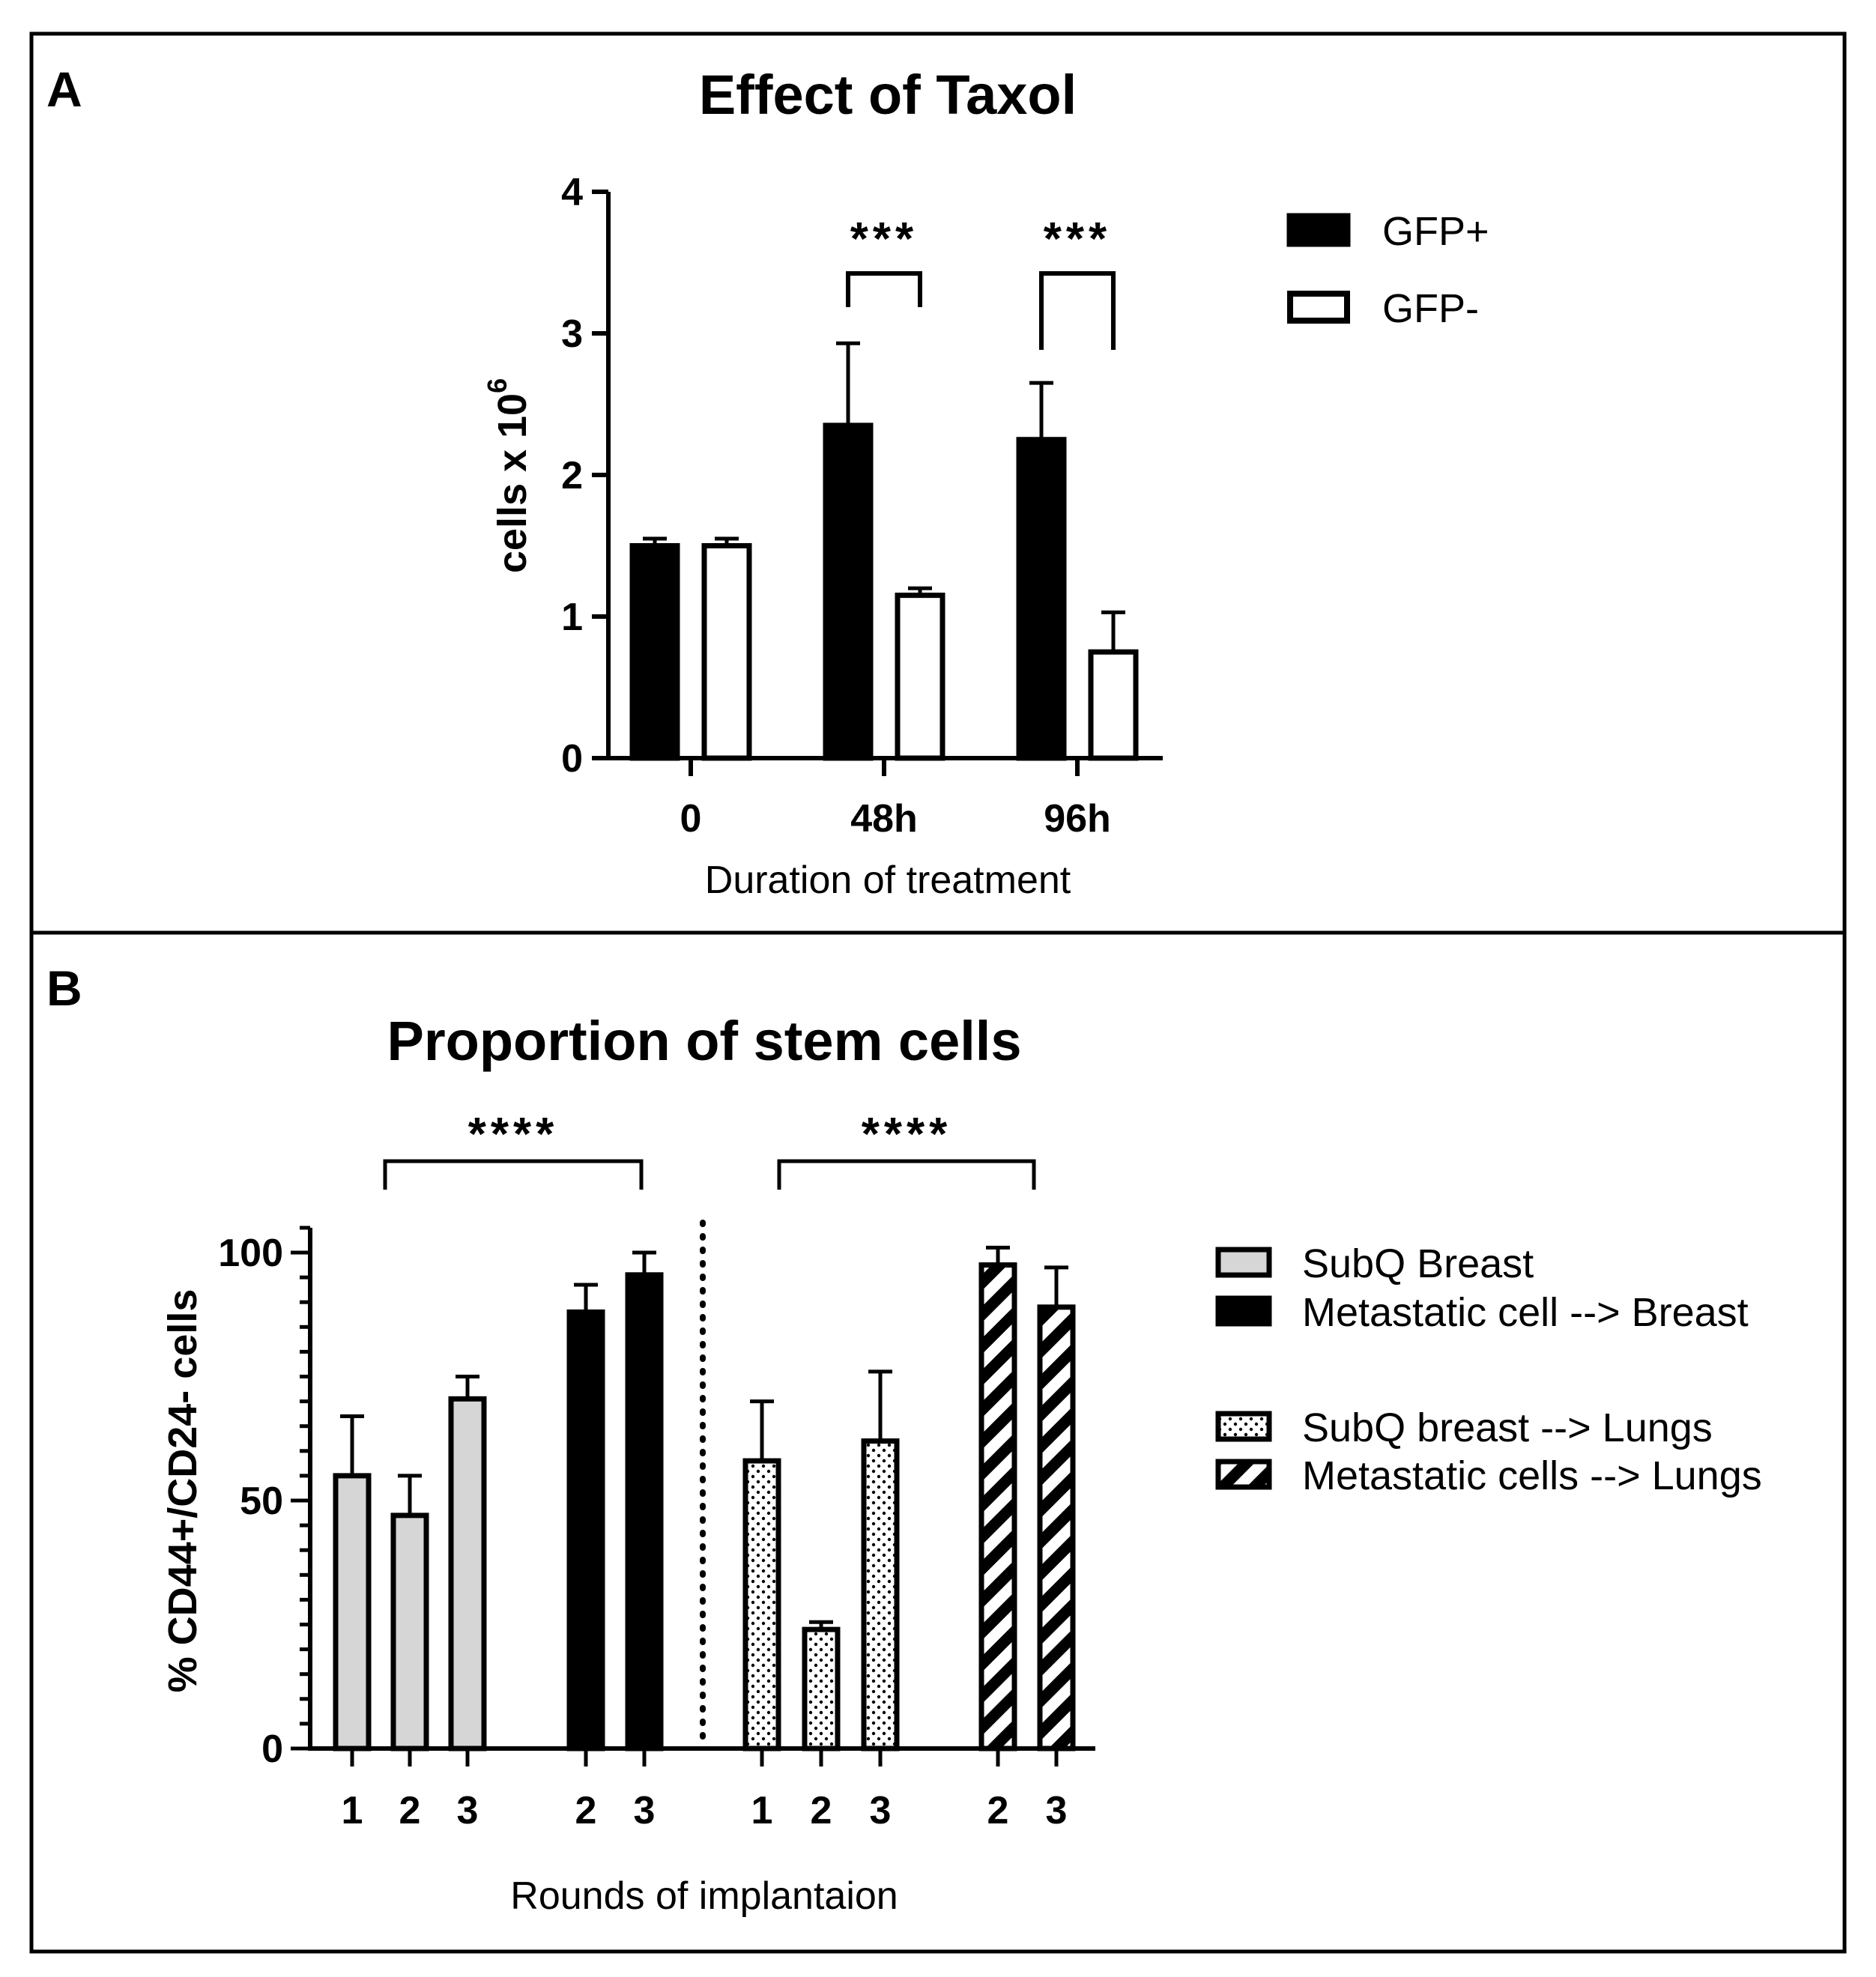 Image resolution: width=1876 pixels, height=1977 pixels. What do you see at coordinates (497, 385) in the screenshot?
I see `panel-a-ylabel-superscript: 6` at bounding box center [497, 385].